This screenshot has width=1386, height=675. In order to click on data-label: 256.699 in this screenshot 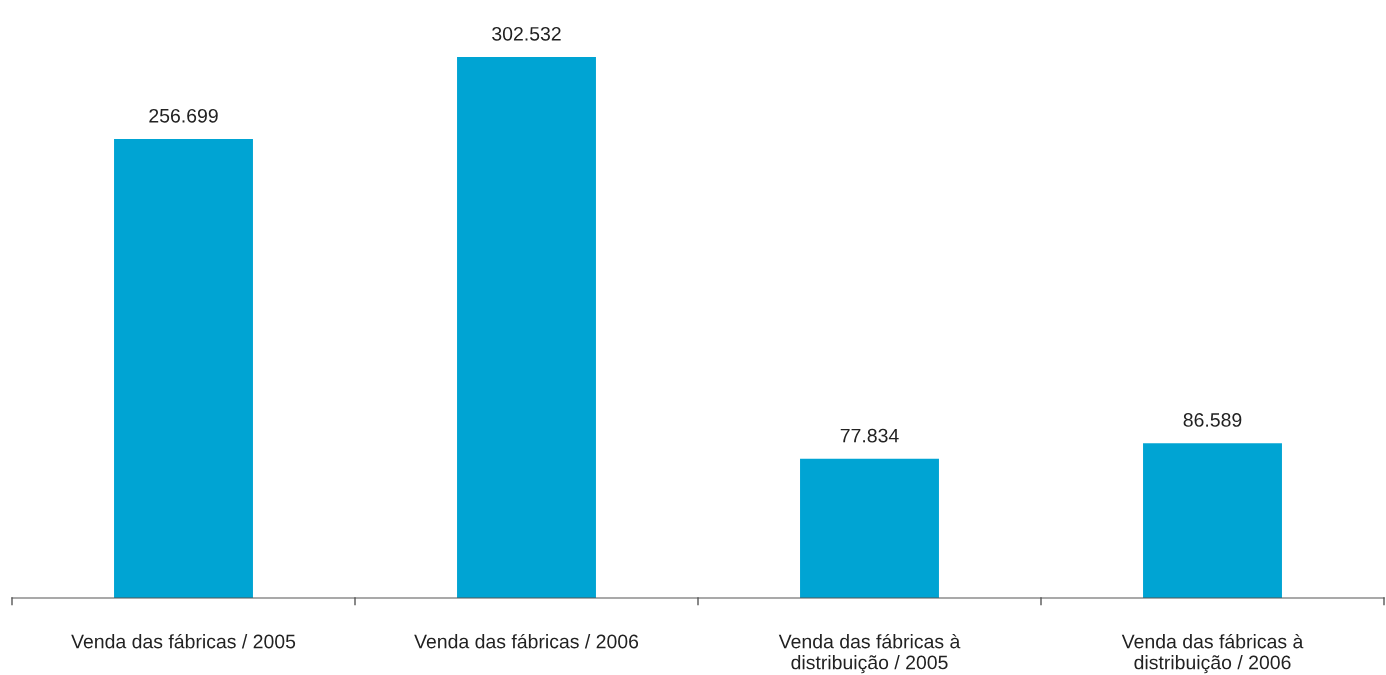, I will do `click(183, 115)`.